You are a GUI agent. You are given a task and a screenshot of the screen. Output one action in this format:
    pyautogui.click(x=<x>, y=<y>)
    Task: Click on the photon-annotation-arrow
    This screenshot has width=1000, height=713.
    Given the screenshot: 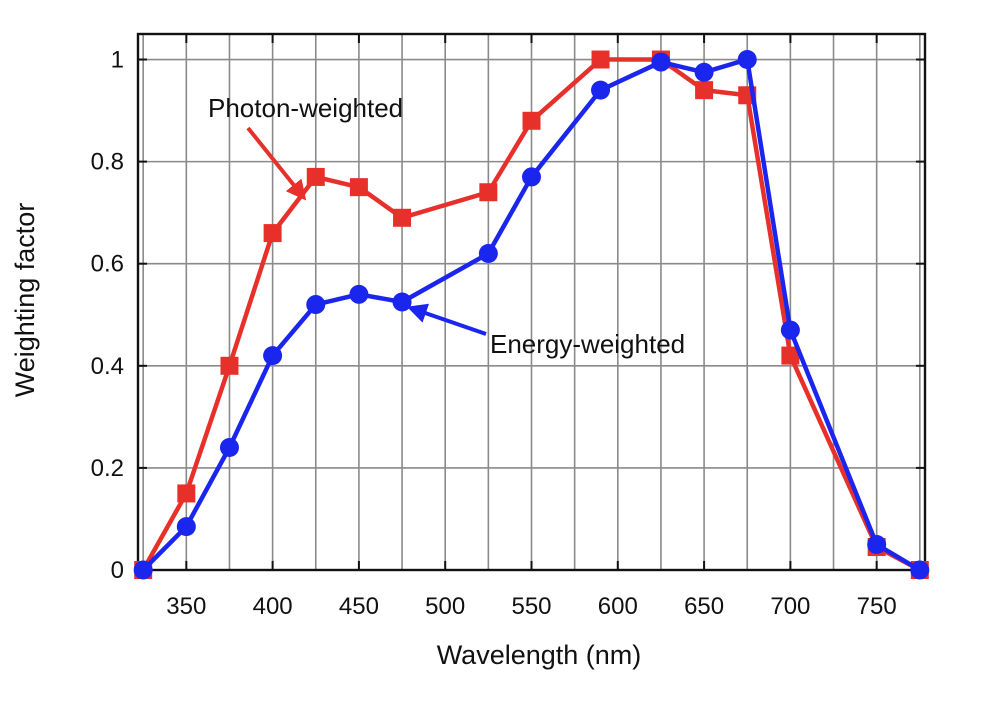 What is the action you would take?
    pyautogui.click(x=276, y=163)
    